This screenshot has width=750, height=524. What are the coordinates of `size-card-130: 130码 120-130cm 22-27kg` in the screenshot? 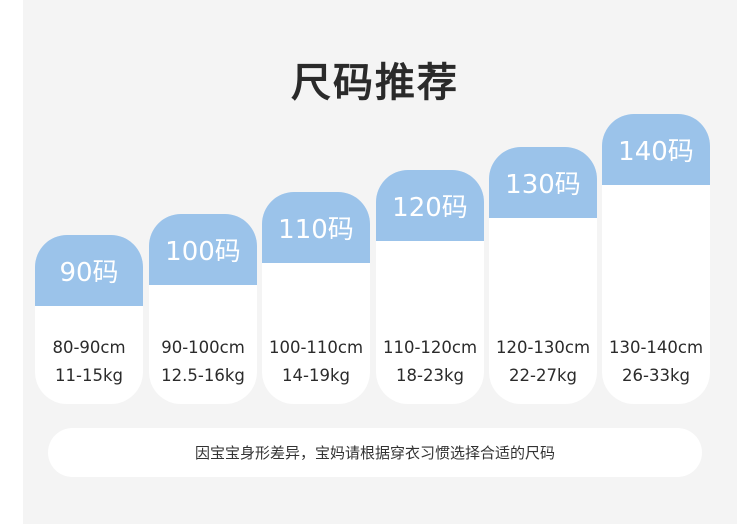 It's located at (543, 275).